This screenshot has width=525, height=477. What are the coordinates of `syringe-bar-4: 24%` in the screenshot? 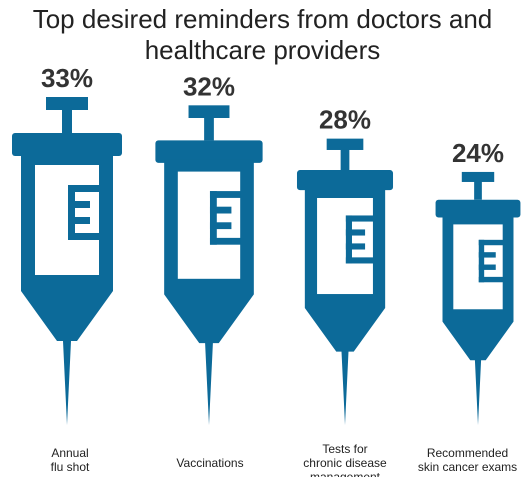 It's located at (478, 281).